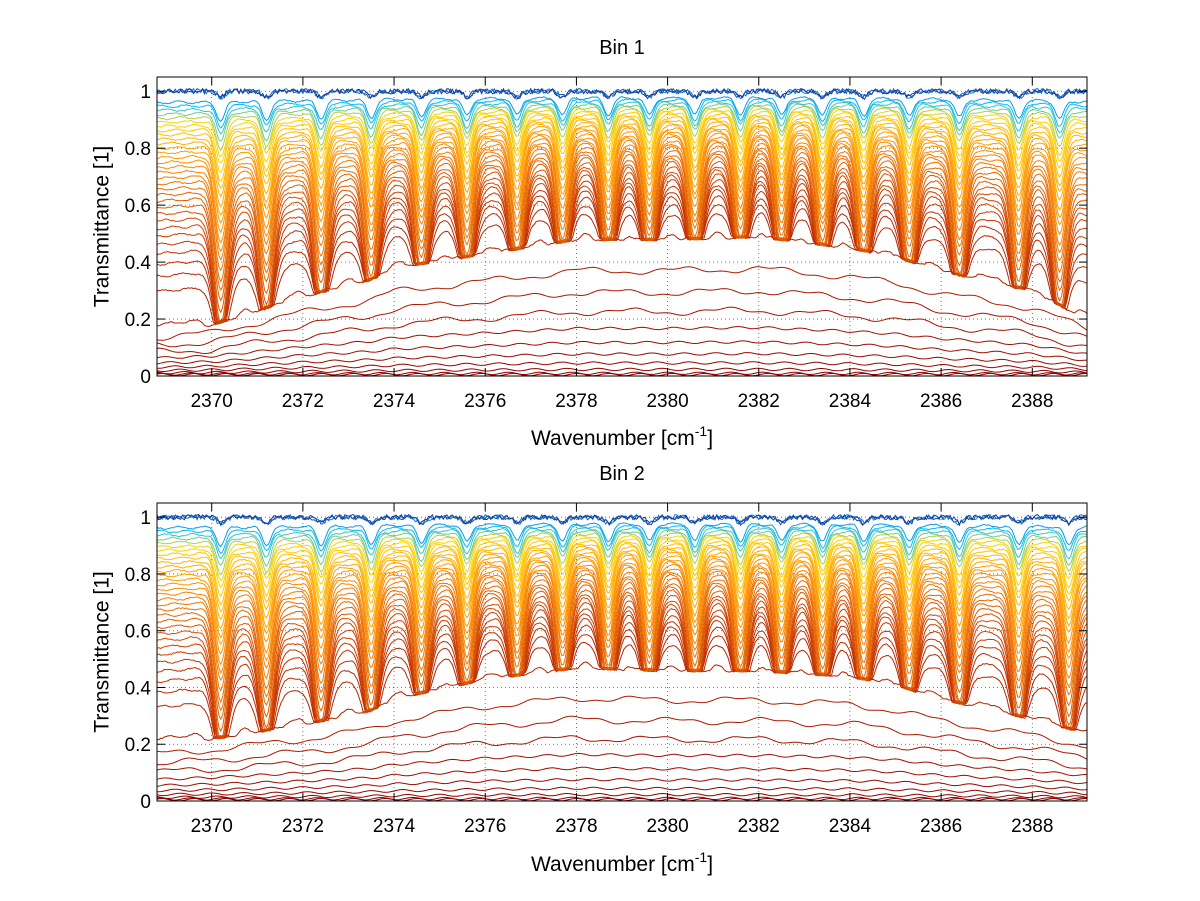  What do you see at coordinates (667, 826) in the screenshot?
I see `x-tick-label: 2380` at bounding box center [667, 826].